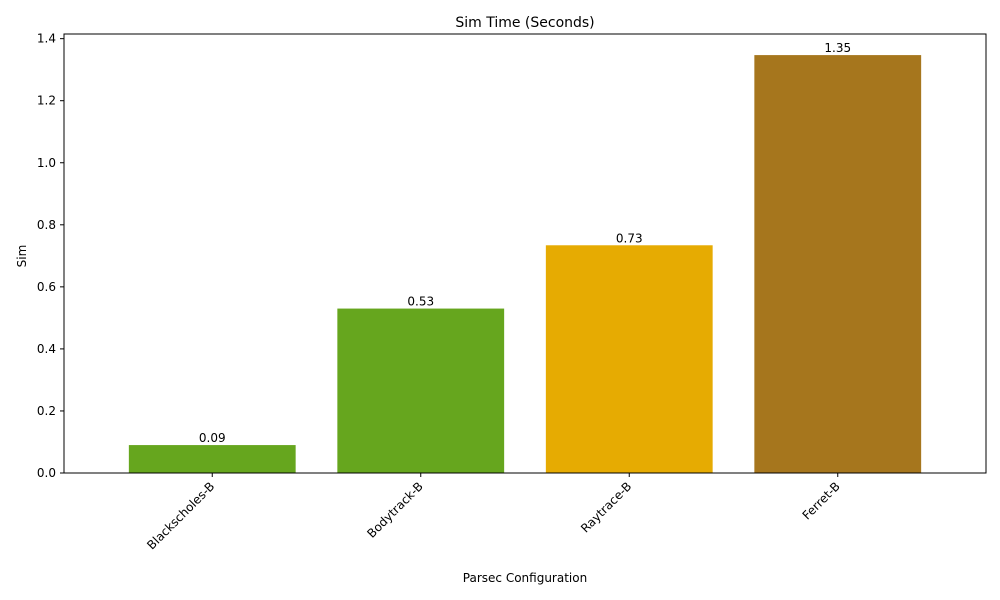 This screenshot has height=600, width=1000. Describe the element at coordinates (837, 48) in the screenshot. I see `bar-value-label: 1.35` at that location.